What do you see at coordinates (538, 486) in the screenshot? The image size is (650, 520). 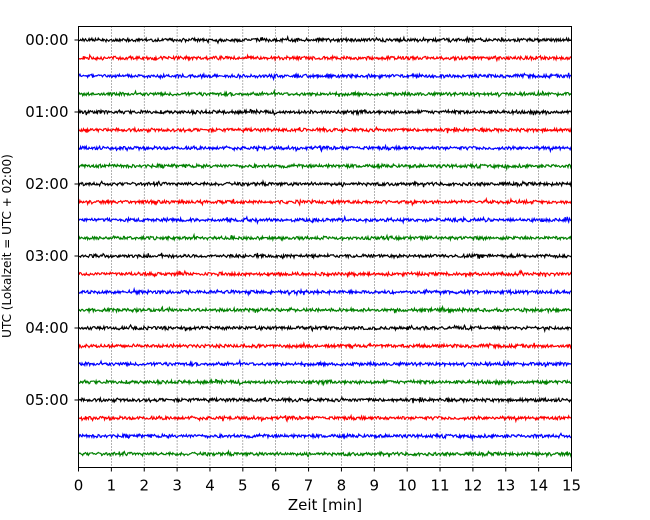 I see `x-tick-label: 14` at bounding box center [538, 486].